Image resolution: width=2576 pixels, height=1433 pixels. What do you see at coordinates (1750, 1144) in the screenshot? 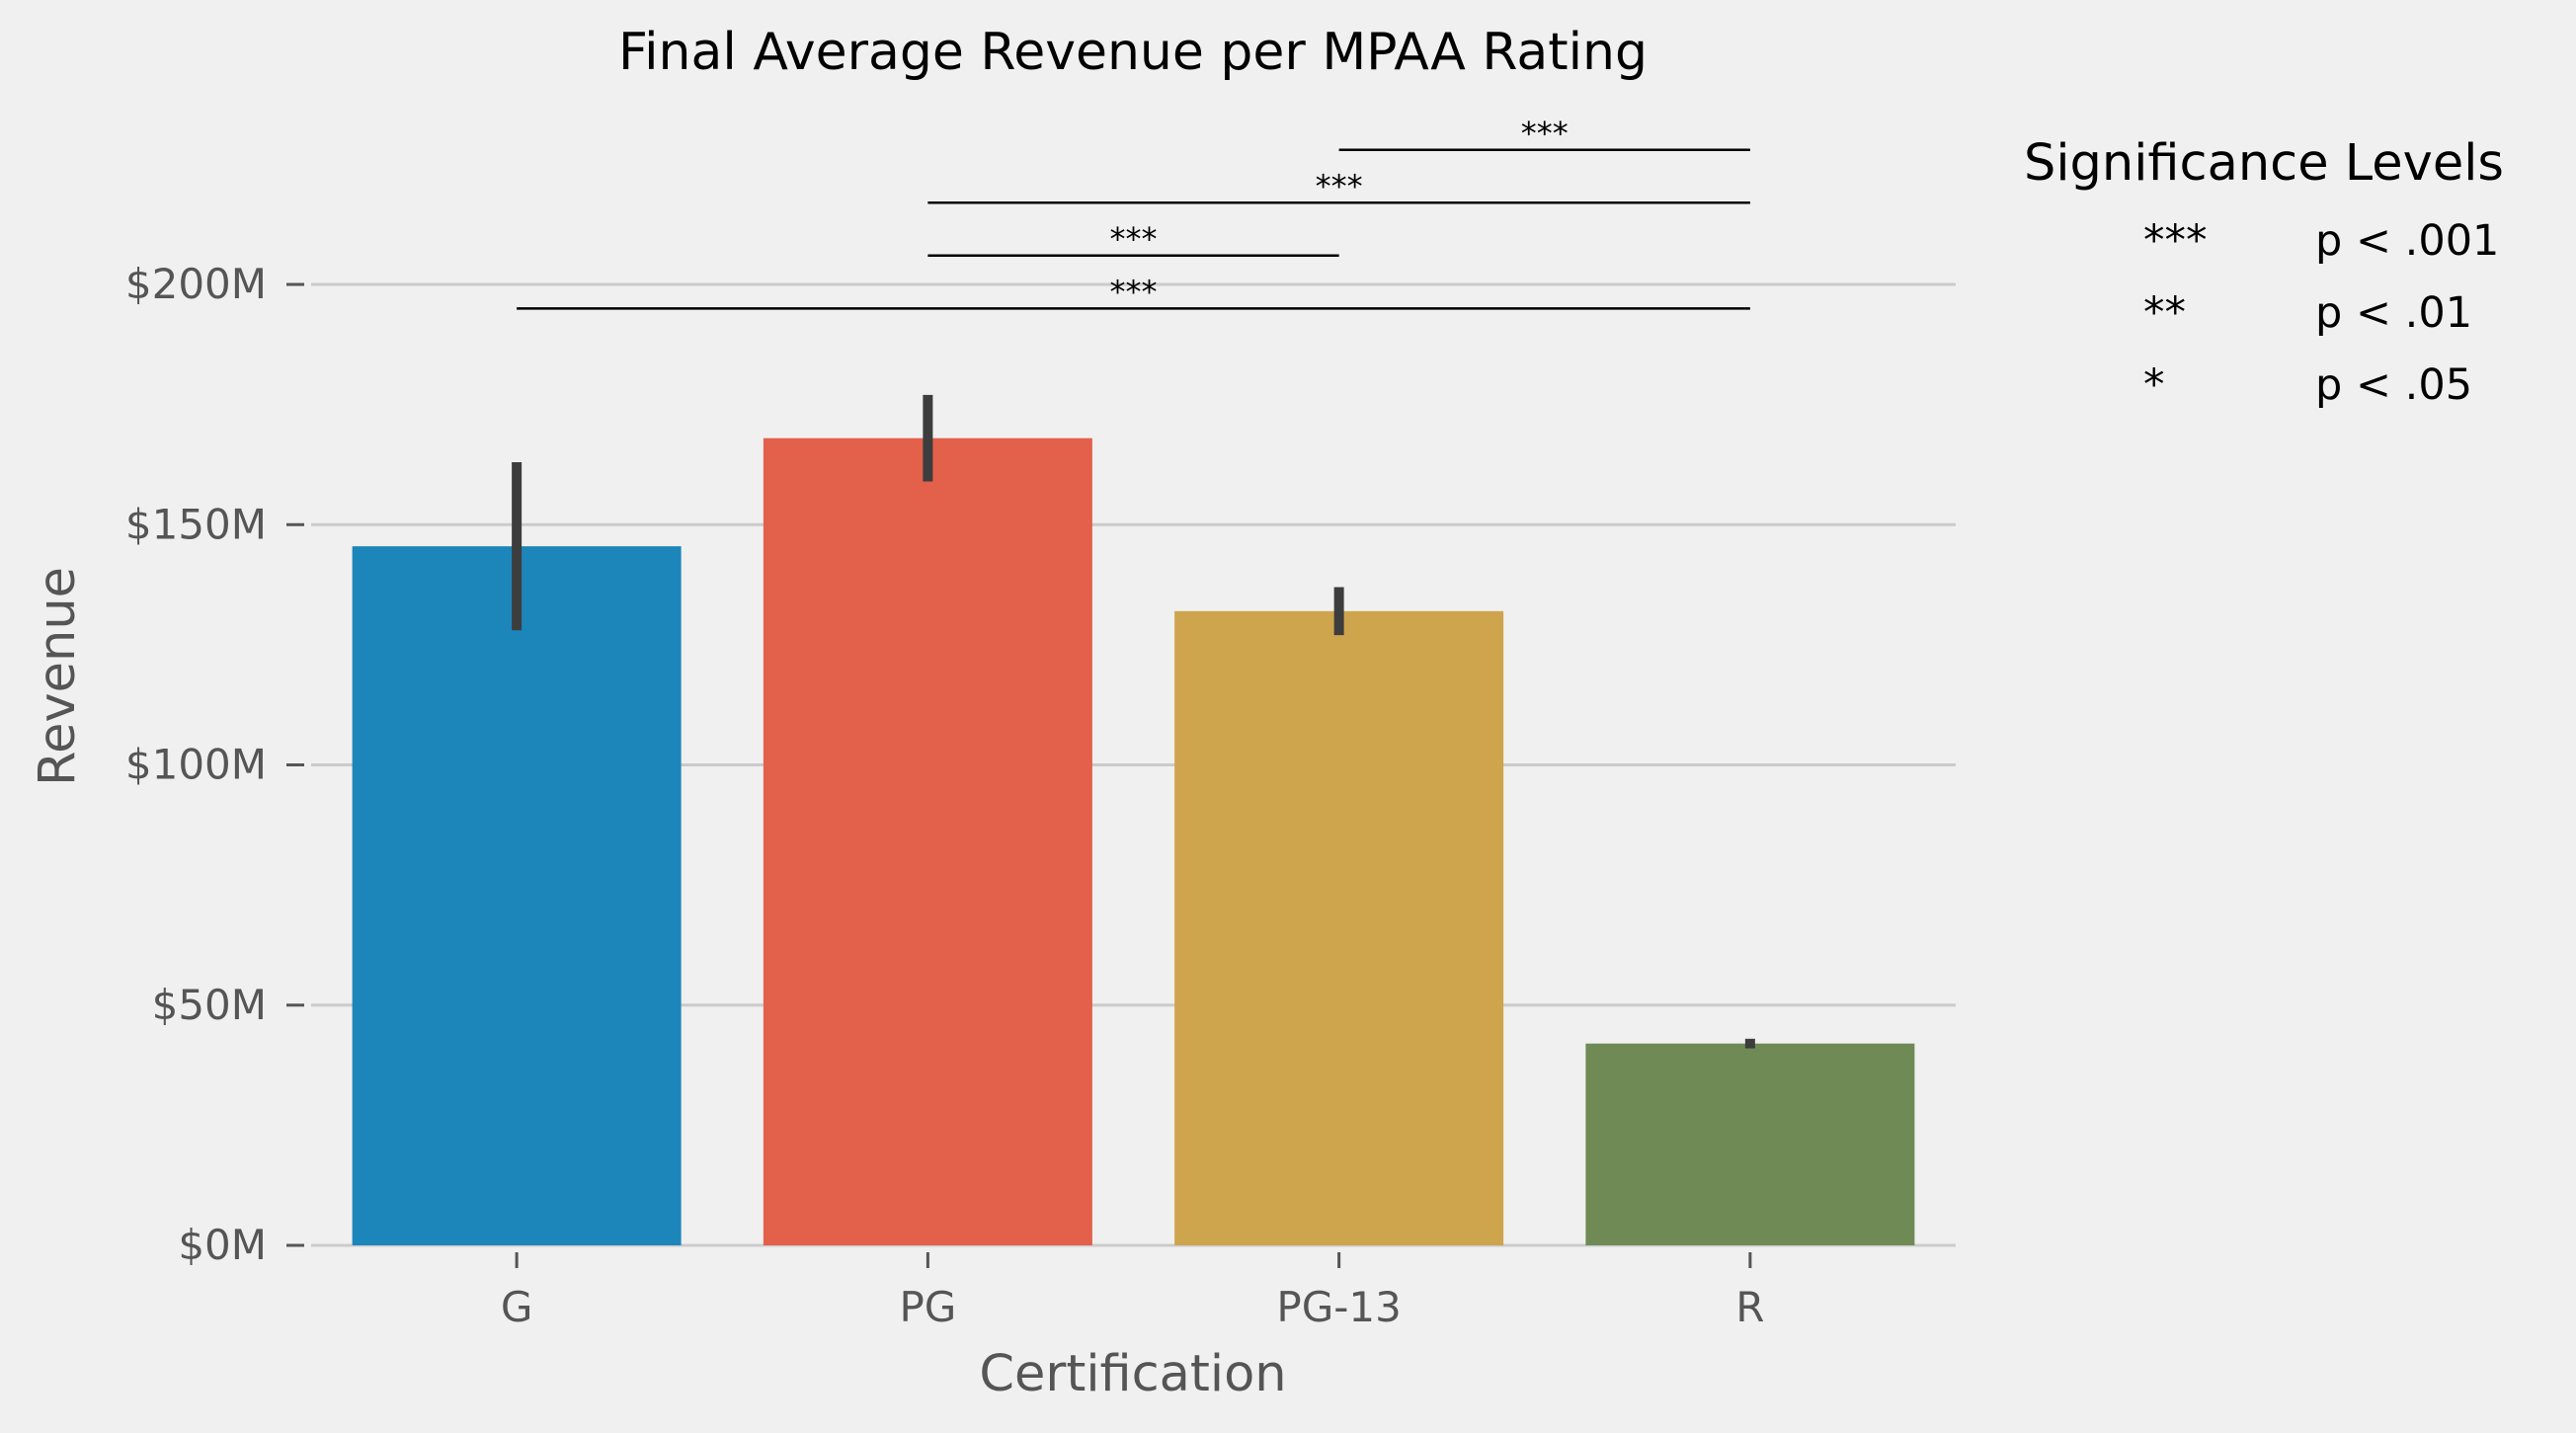
I see `bar-r` at bounding box center [1750, 1144].